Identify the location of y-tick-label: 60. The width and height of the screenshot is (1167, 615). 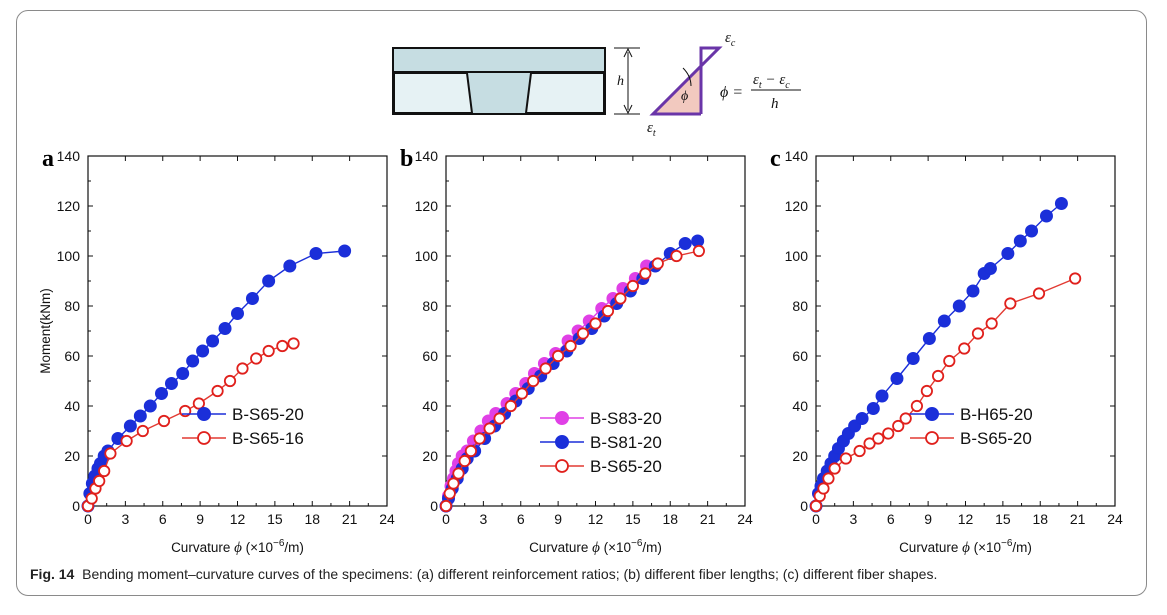
(430, 356).